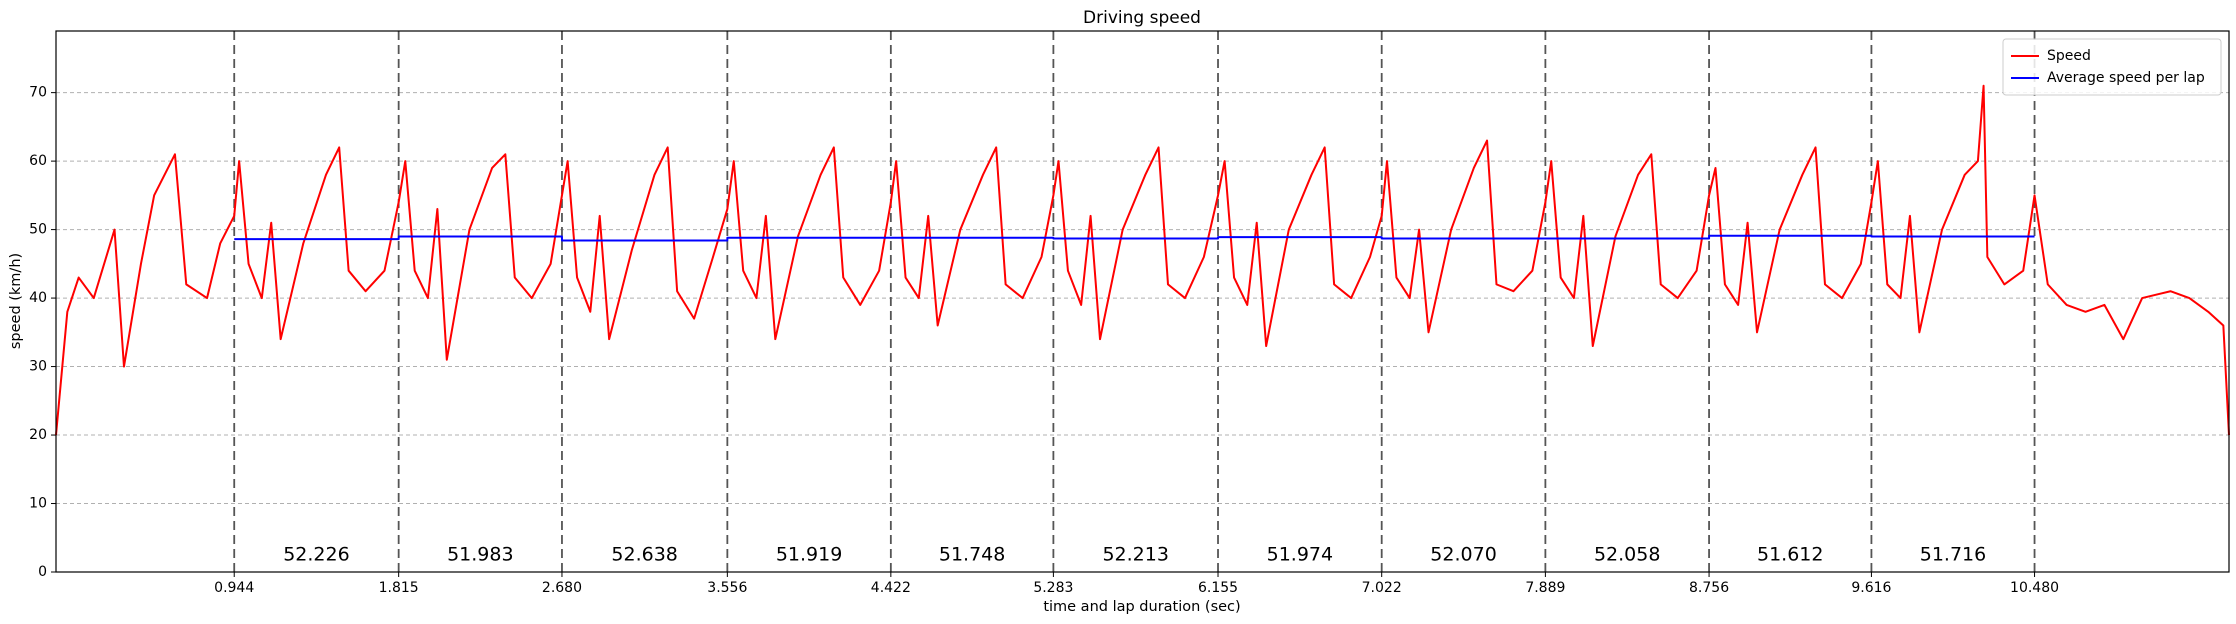  I want to click on x-tick-label: 5.283, so click(1053, 588).